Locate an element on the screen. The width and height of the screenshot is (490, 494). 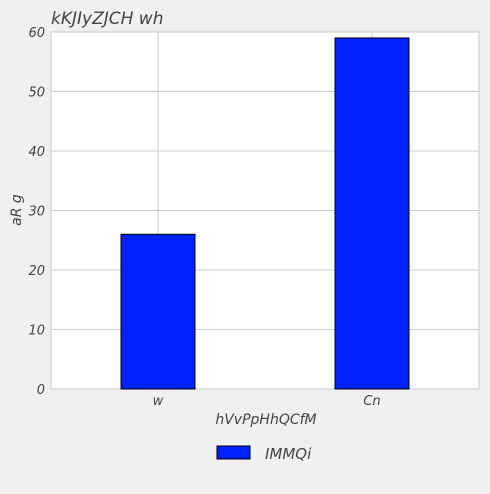
y-axis-label: aR g is located at coordinates (17, 210).